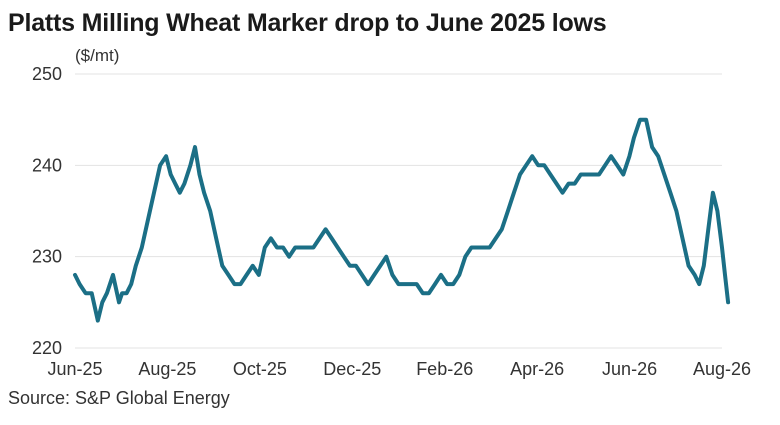 The height and width of the screenshot is (425, 780). I want to click on x-tick-label: Aug-26, so click(722, 369).